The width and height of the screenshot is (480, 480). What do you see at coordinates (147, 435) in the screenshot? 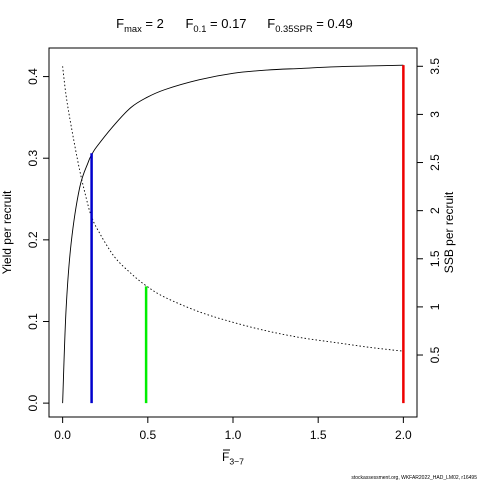
I see `x-tick-label: 0.5` at bounding box center [147, 435].